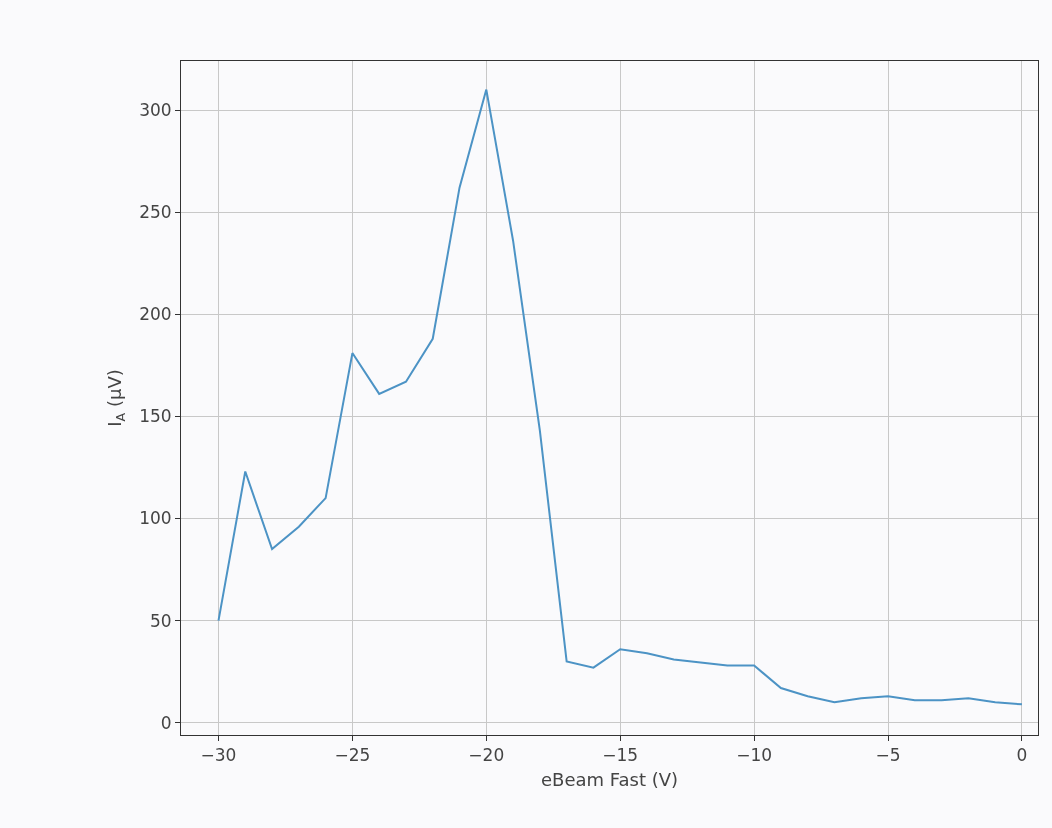  What do you see at coordinates (155, 416) in the screenshot?
I see `y-tick-label: 150` at bounding box center [155, 416].